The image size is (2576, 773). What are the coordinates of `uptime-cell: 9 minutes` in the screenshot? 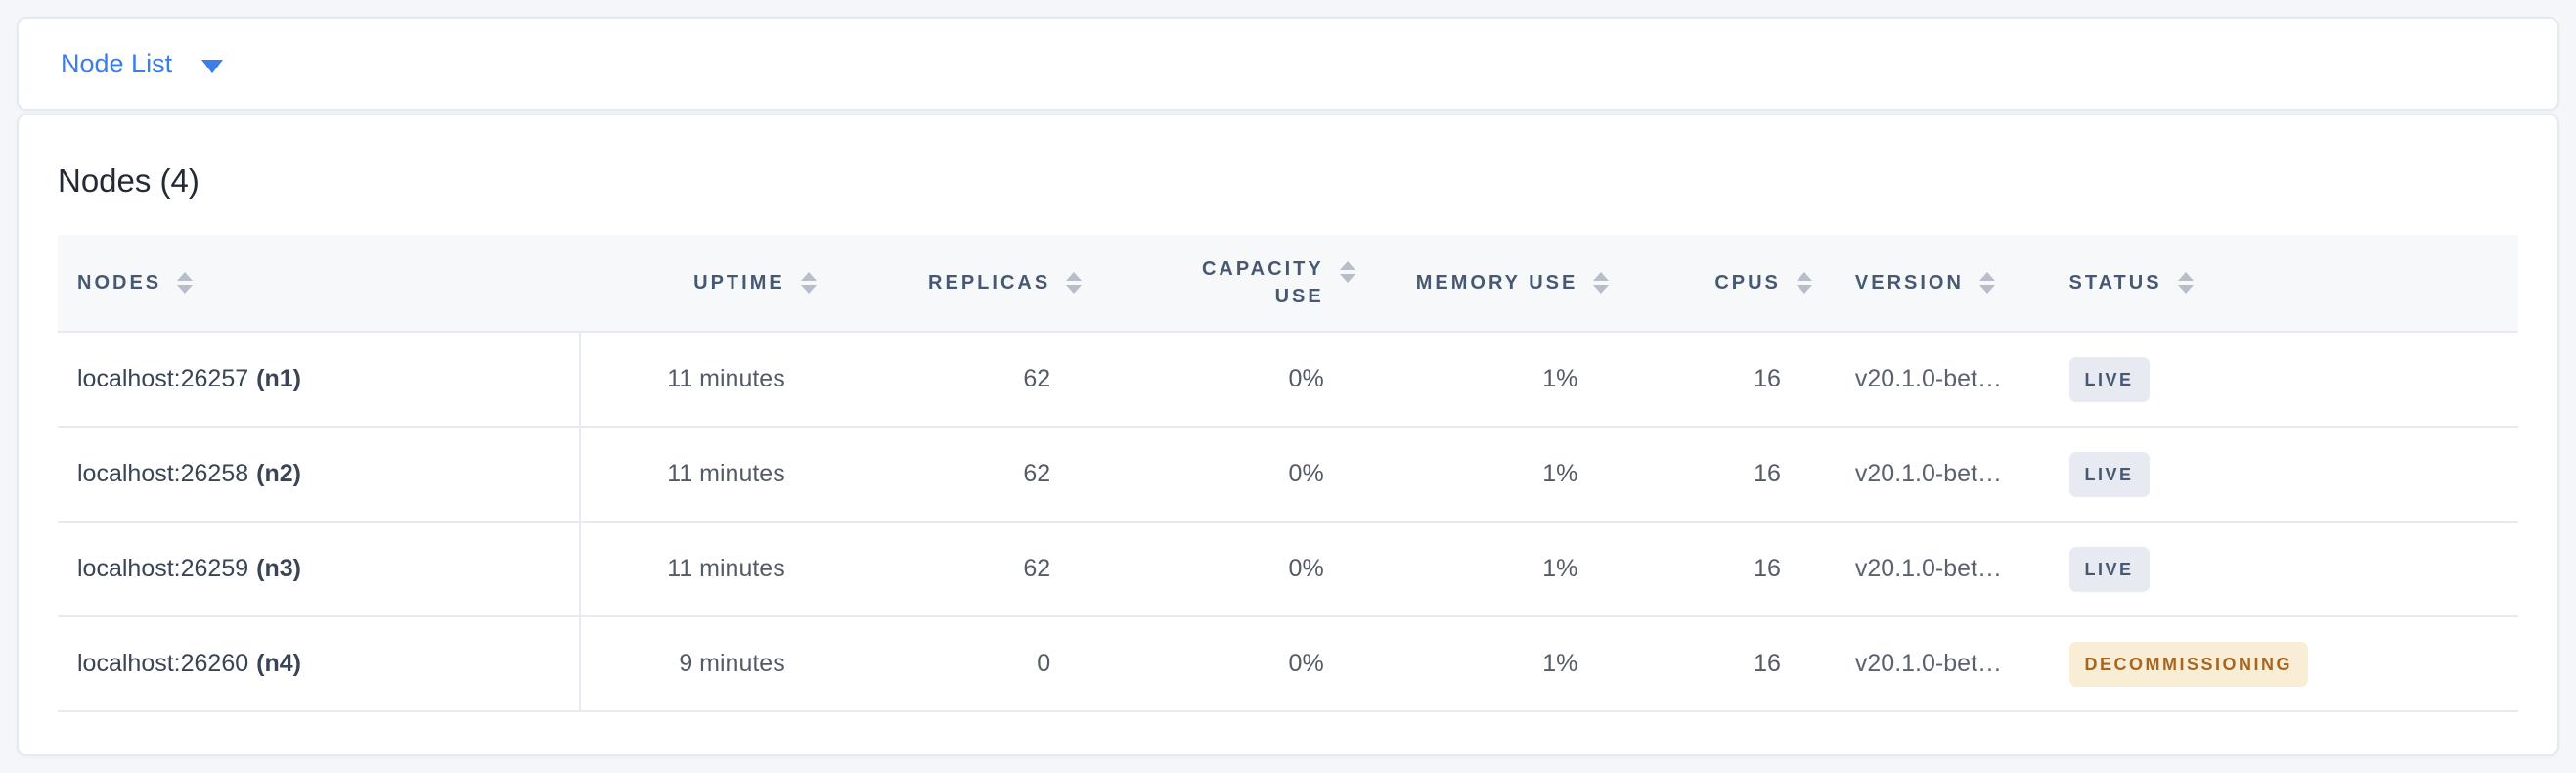 It's located at (700, 664).